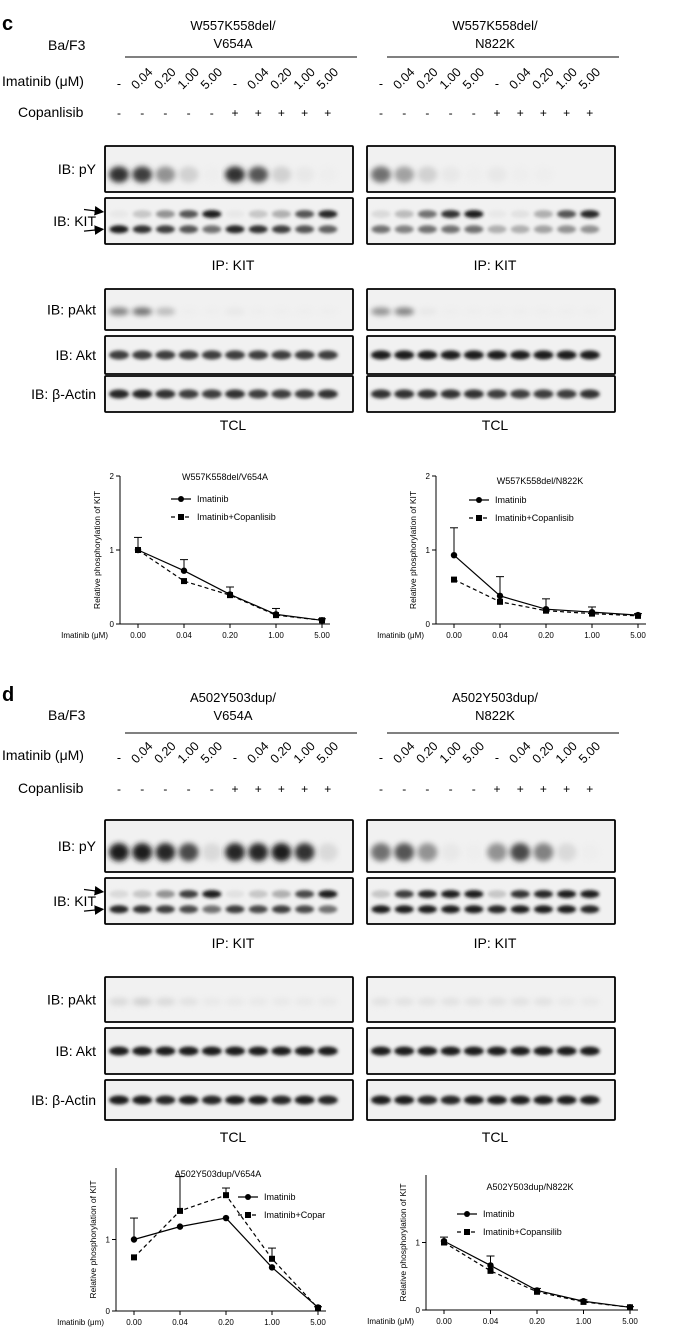  Describe the element at coordinates (94, 910) in the screenshot. I see `kit-arrow-lower` at that location.